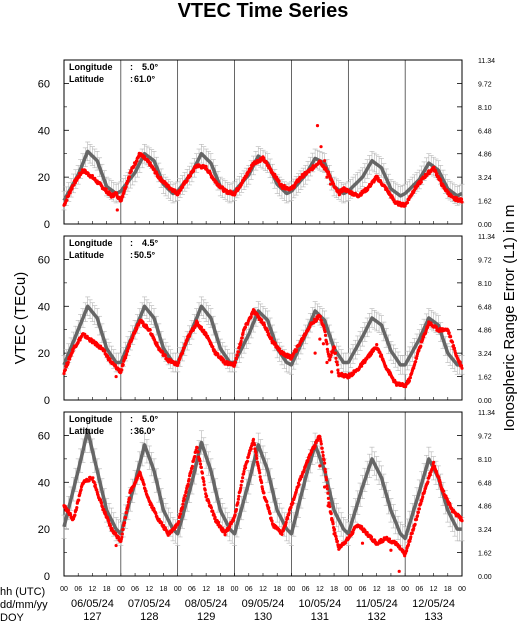  Describe the element at coordinates (263, 348) in the screenshot. I see `observed-series` at that location.